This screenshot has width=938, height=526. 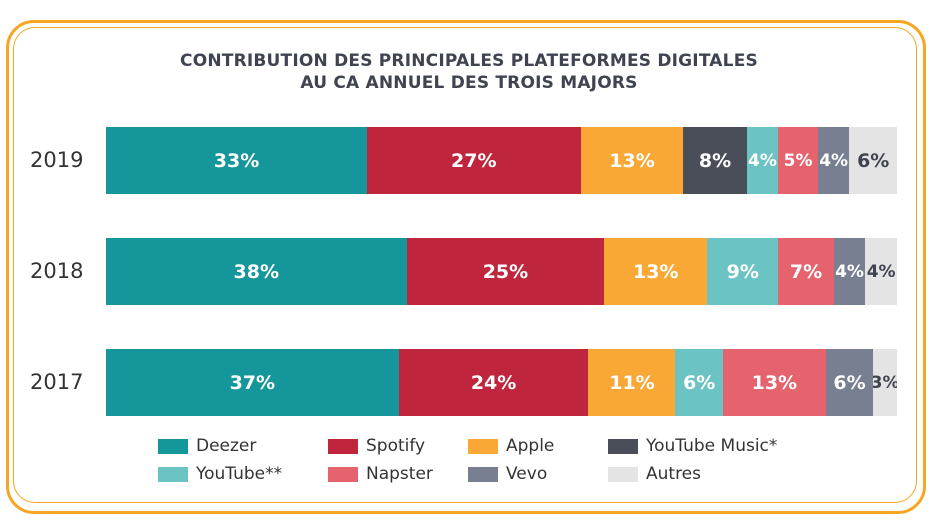 What do you see at coordinates (226, 446) in the screenshot?
I see `legend-label: Deezer` at bounding box center [226, 446].